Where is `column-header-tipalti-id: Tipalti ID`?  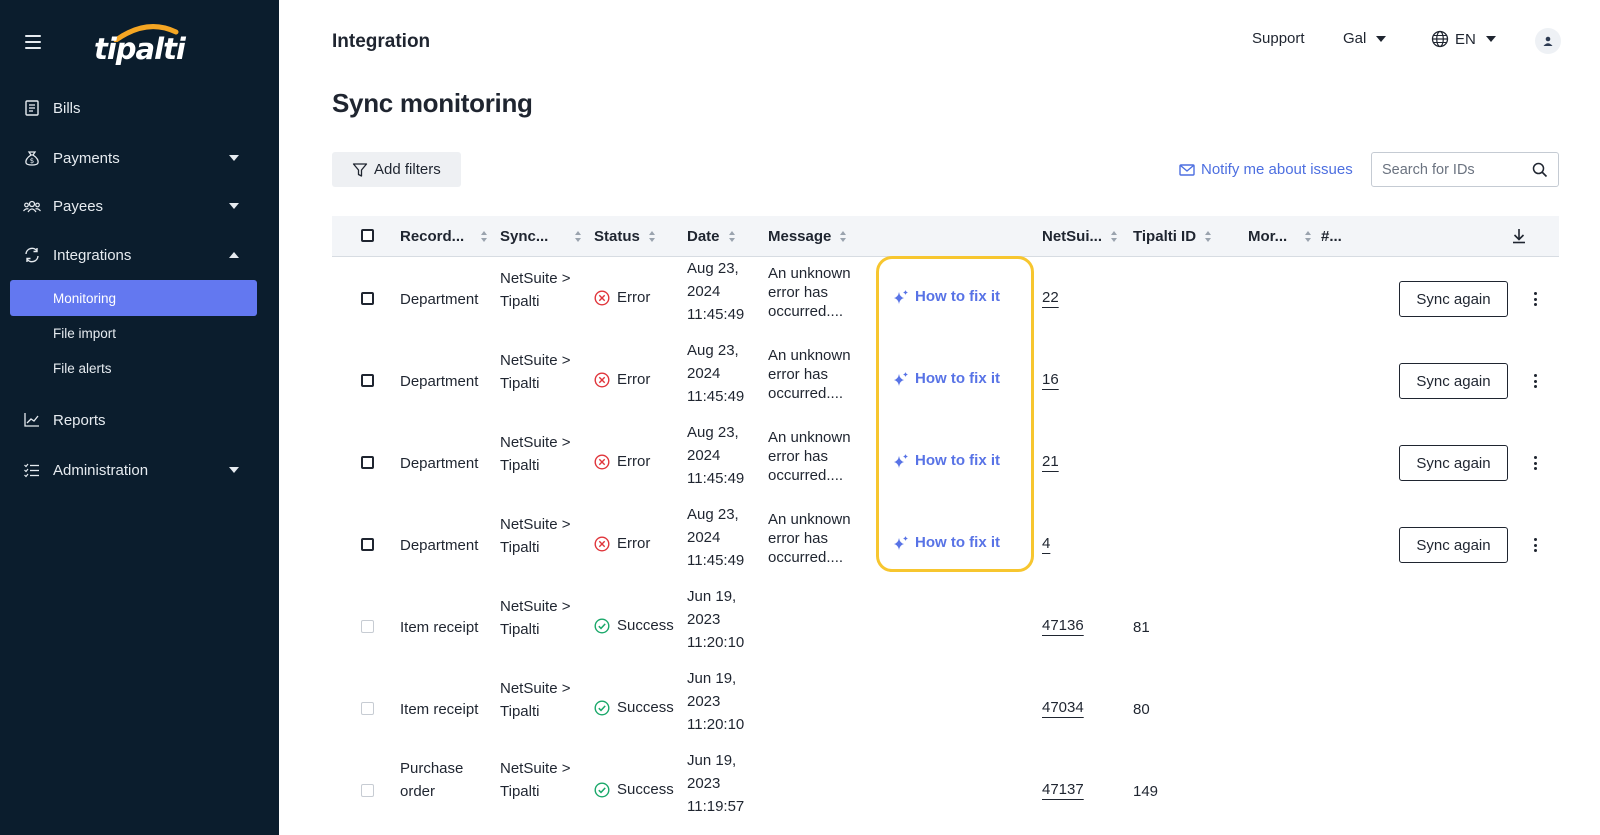 column-header-tipalti-id: Tipalti ID is located at coordinates (1172, 236).